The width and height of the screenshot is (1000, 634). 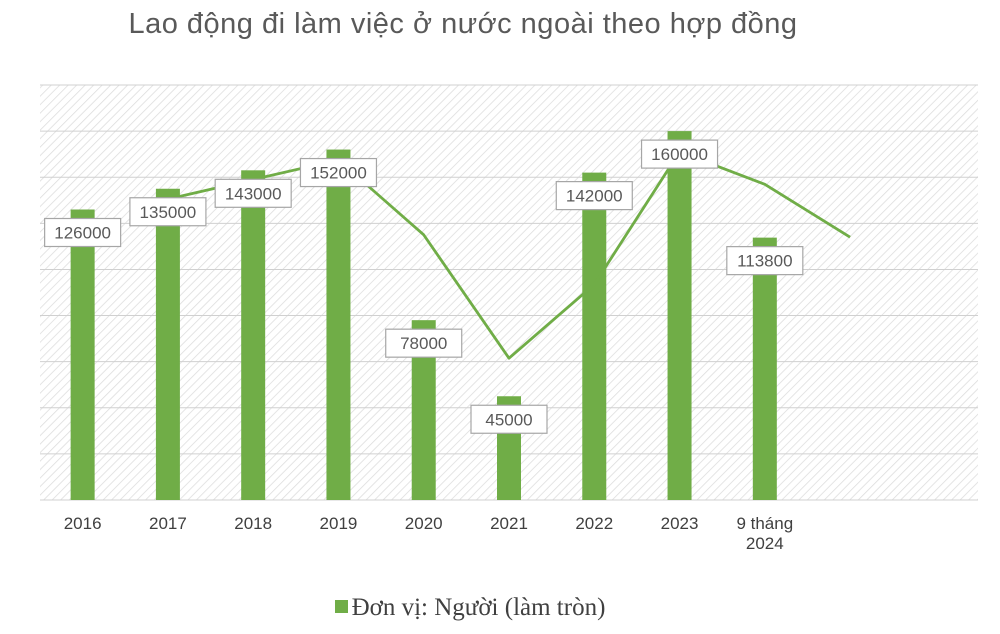 What do you see at coordinates (82, 523) in the screenshot?
I see `x-tick-label: 2016` at bounding box center [82, 523].